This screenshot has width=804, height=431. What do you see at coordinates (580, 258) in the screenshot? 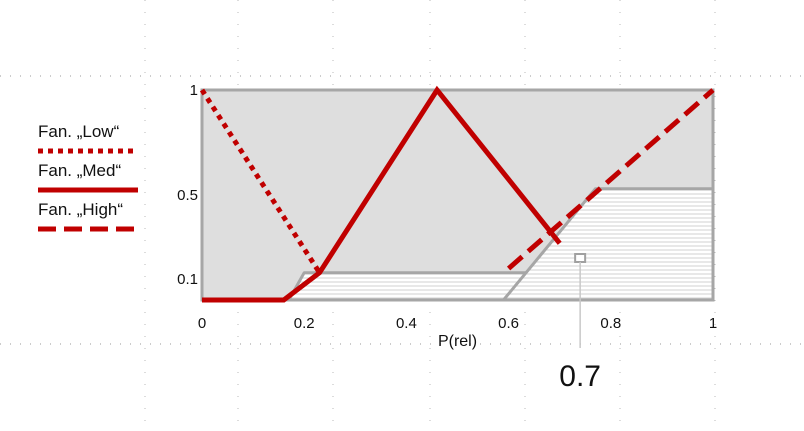
I see `callout-marker` at bounding box center [580, 258].